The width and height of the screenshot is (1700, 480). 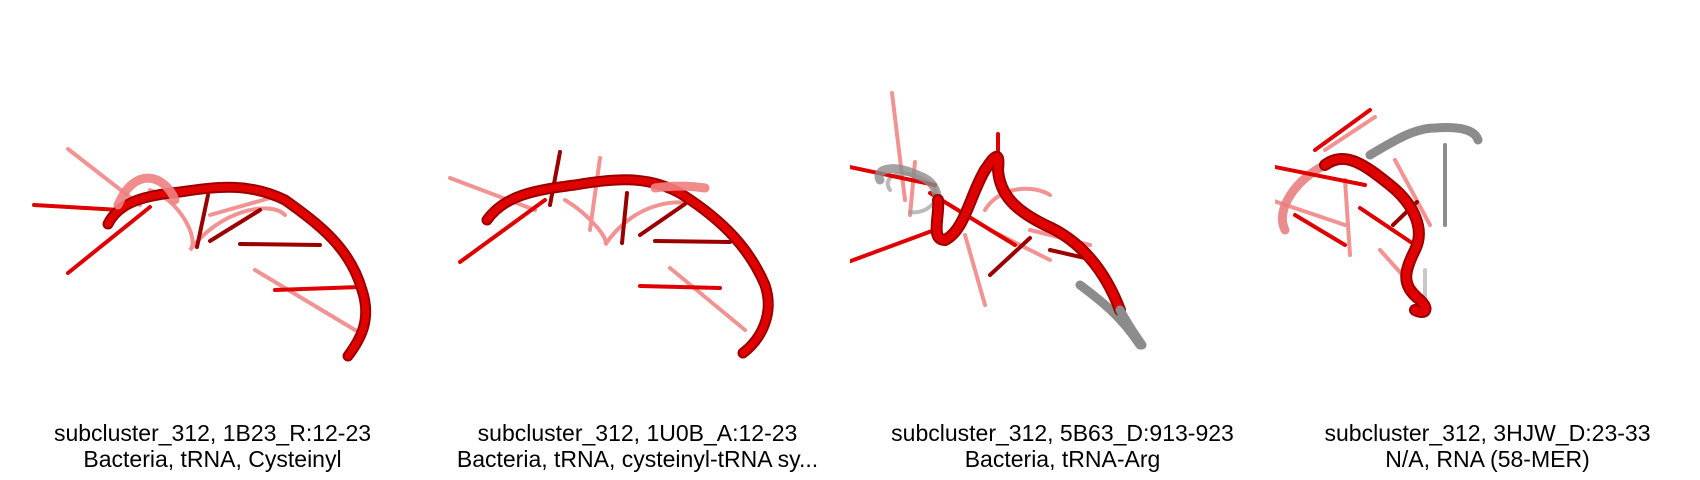 What do you see at coordinates (1487, 433) in the screenshot?
I see `panel-title: subcluster_312, 3HJW_D:23-33` at bounding box center [1487, 433].